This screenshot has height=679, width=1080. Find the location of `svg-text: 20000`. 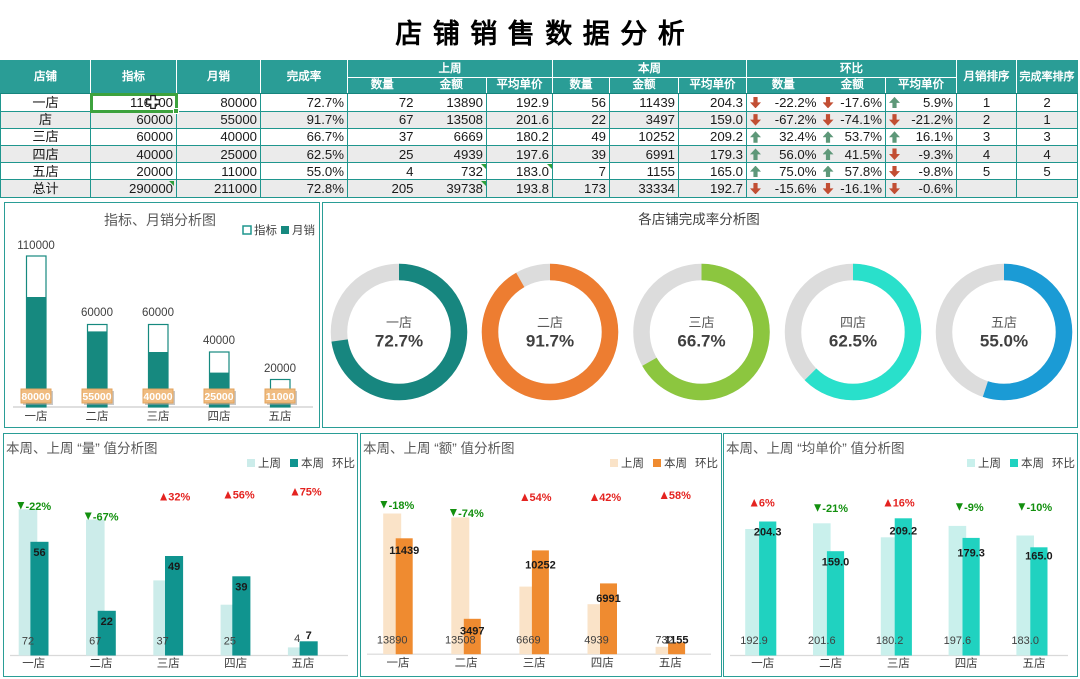

svg-text: 20000 is located at coordinates (280, 369).